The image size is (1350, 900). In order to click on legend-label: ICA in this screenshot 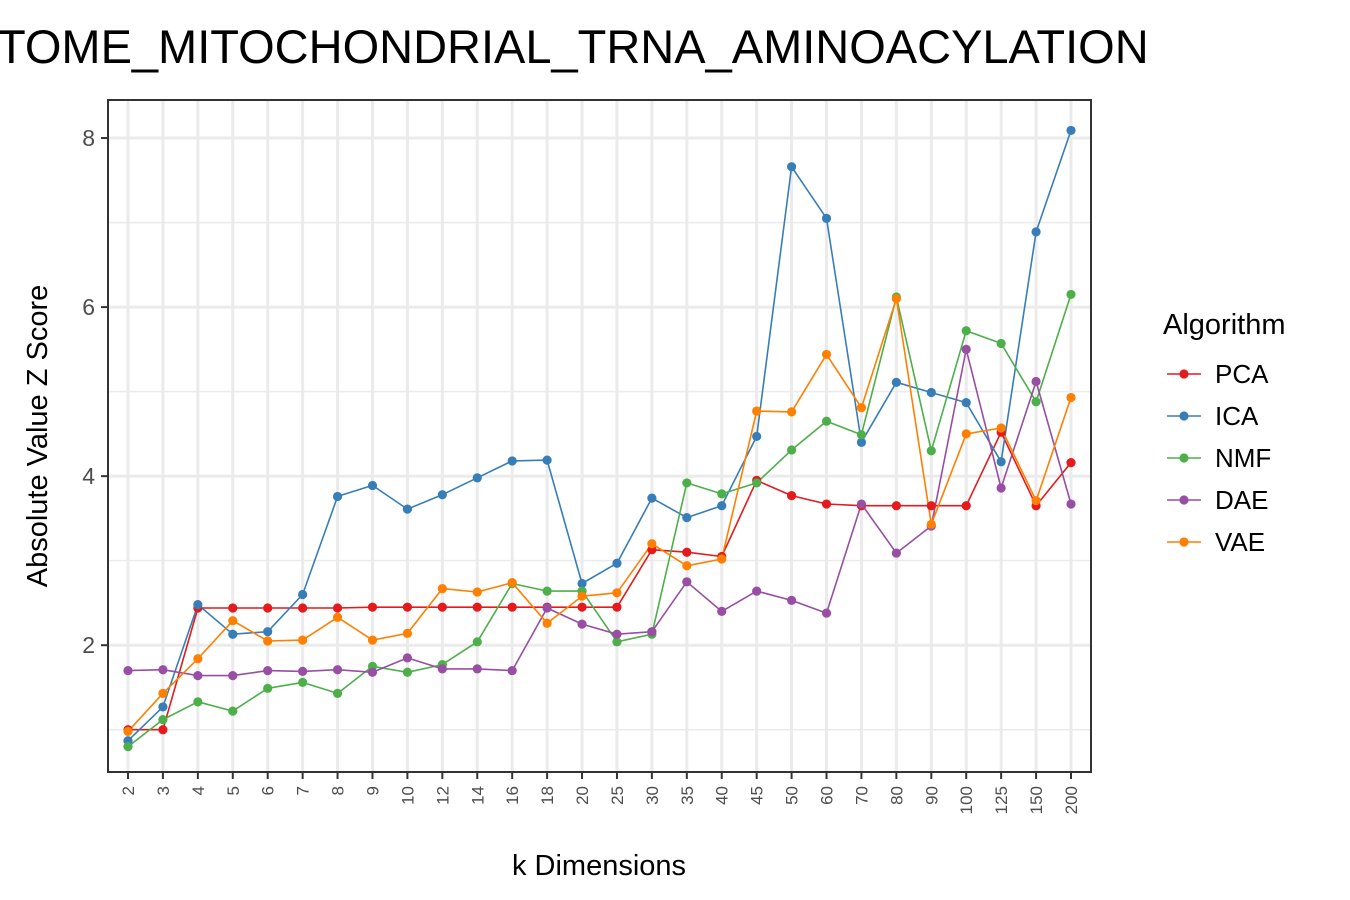, I will do `click(1237, 416)`.